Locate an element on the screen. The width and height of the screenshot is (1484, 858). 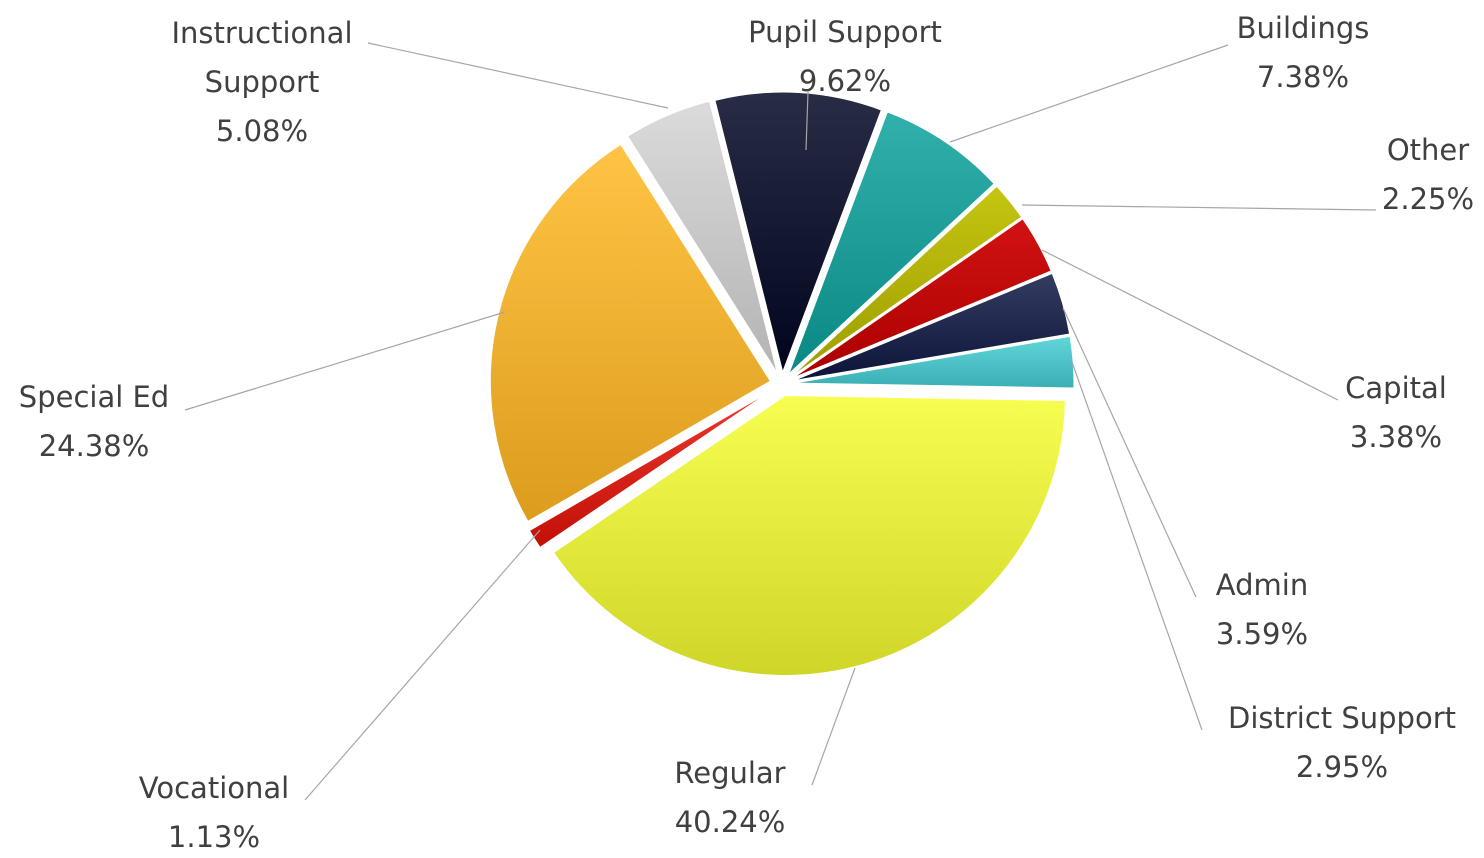
data-label-name: Capital is located at coordinates (1396, 388).